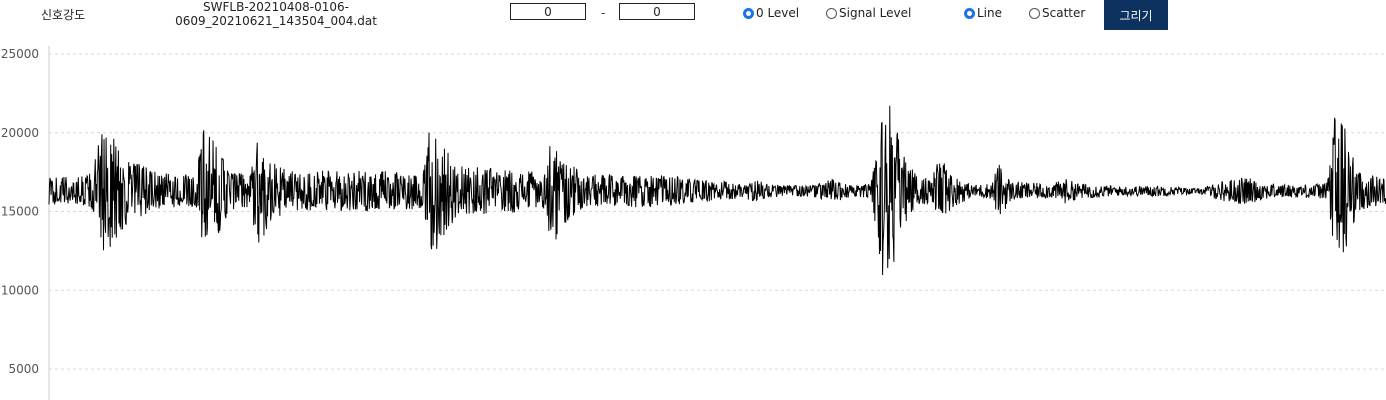  Describe the element at coordinates (276, 7) in the screenshot. I see `filename-line-1: SWFLB-20210408-0106-` at that location.